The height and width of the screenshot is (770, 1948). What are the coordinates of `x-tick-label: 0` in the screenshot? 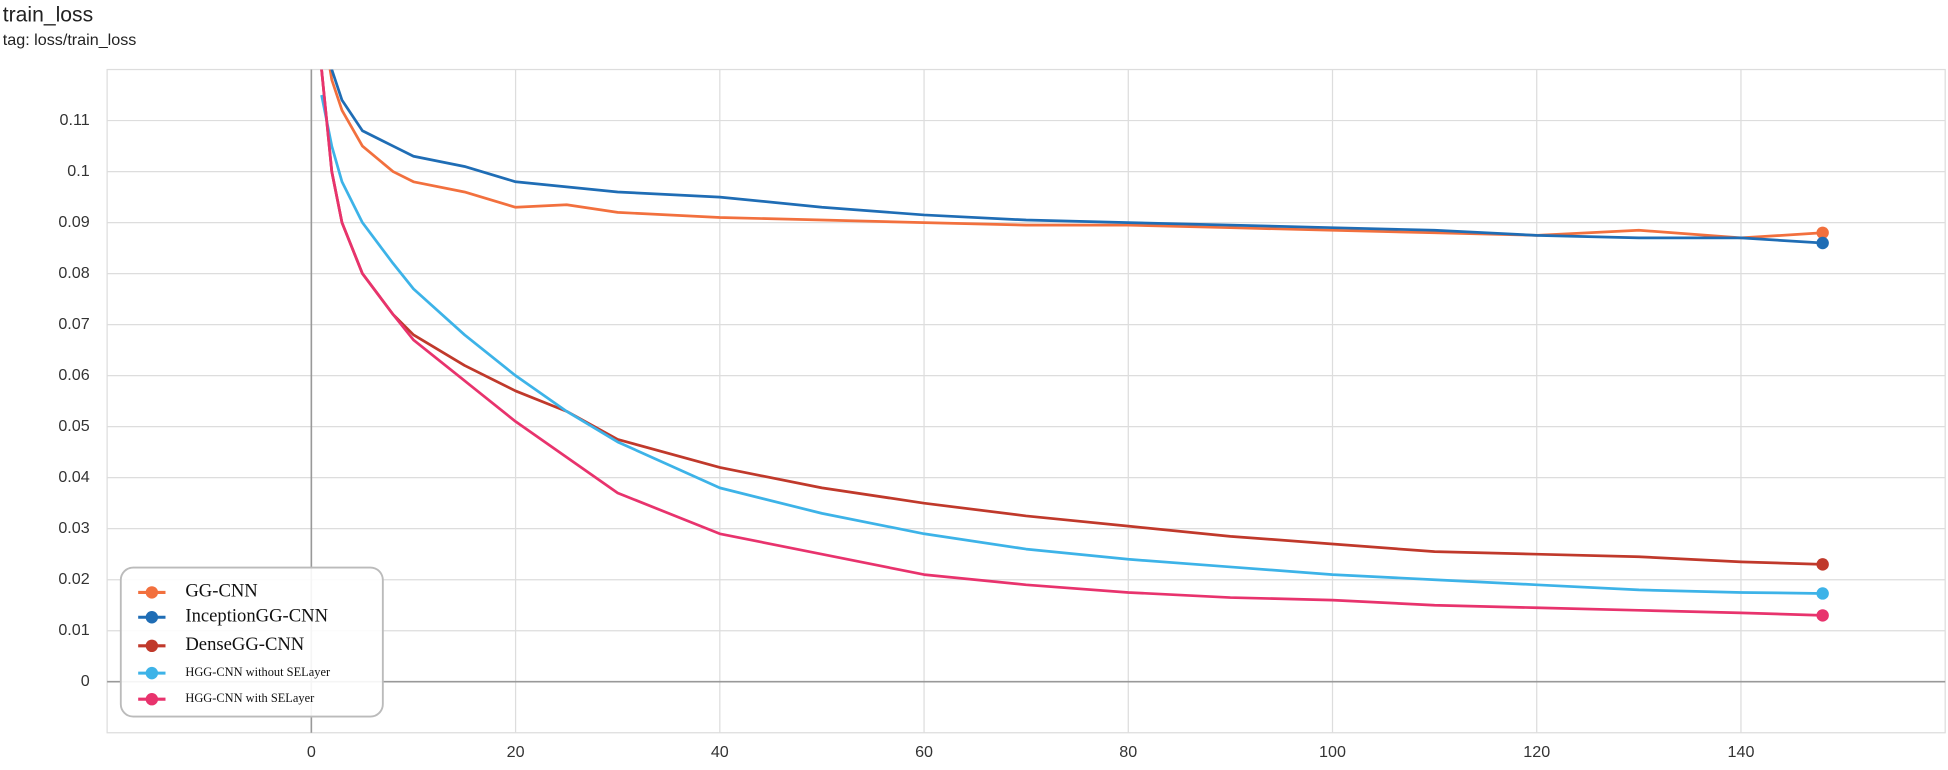 It's located at (311, 752).